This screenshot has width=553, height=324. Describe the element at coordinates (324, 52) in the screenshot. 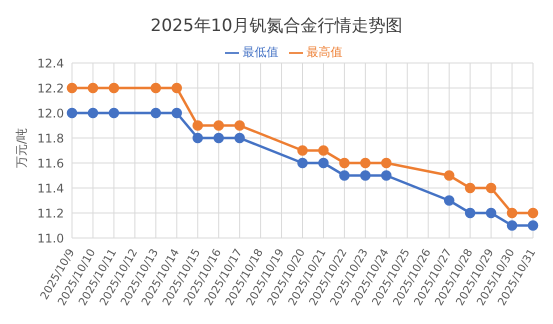

I see `legend-label: 最高值` at that location.